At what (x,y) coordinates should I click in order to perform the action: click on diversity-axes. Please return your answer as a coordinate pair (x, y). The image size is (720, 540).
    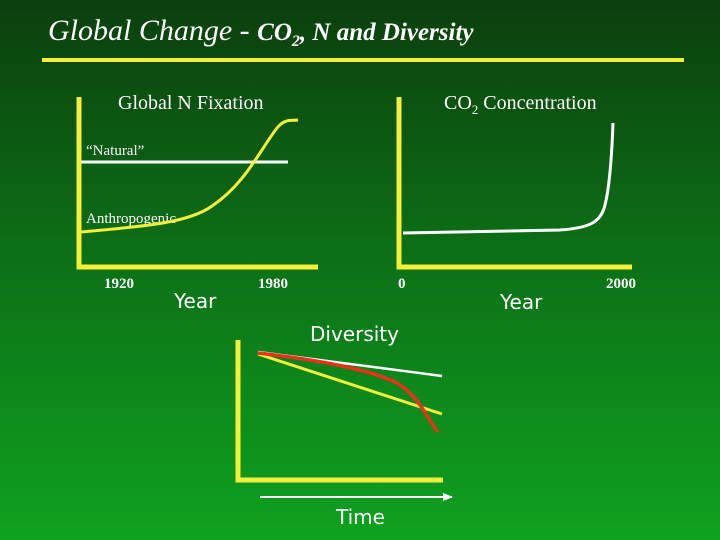
    Looking at the image, I should click on (339, 411).